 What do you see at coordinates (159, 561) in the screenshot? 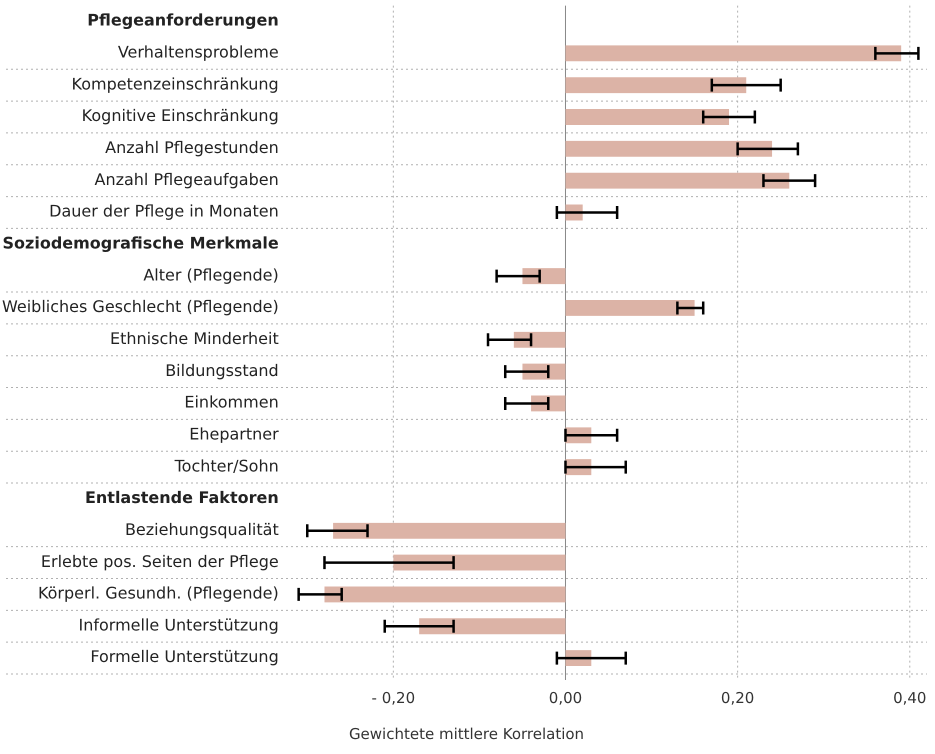
I see `y-tick-label: Erlebte pos. Seiten der Pflege` at bounding box center [159, 561].